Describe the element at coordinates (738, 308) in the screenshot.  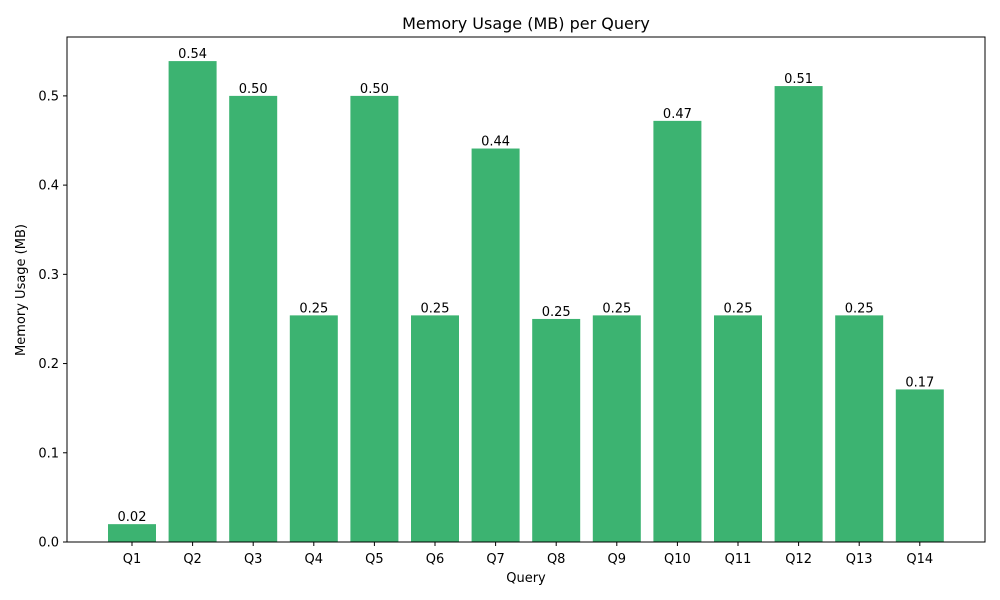
I see `data-label-q11: 0.25` at that location.